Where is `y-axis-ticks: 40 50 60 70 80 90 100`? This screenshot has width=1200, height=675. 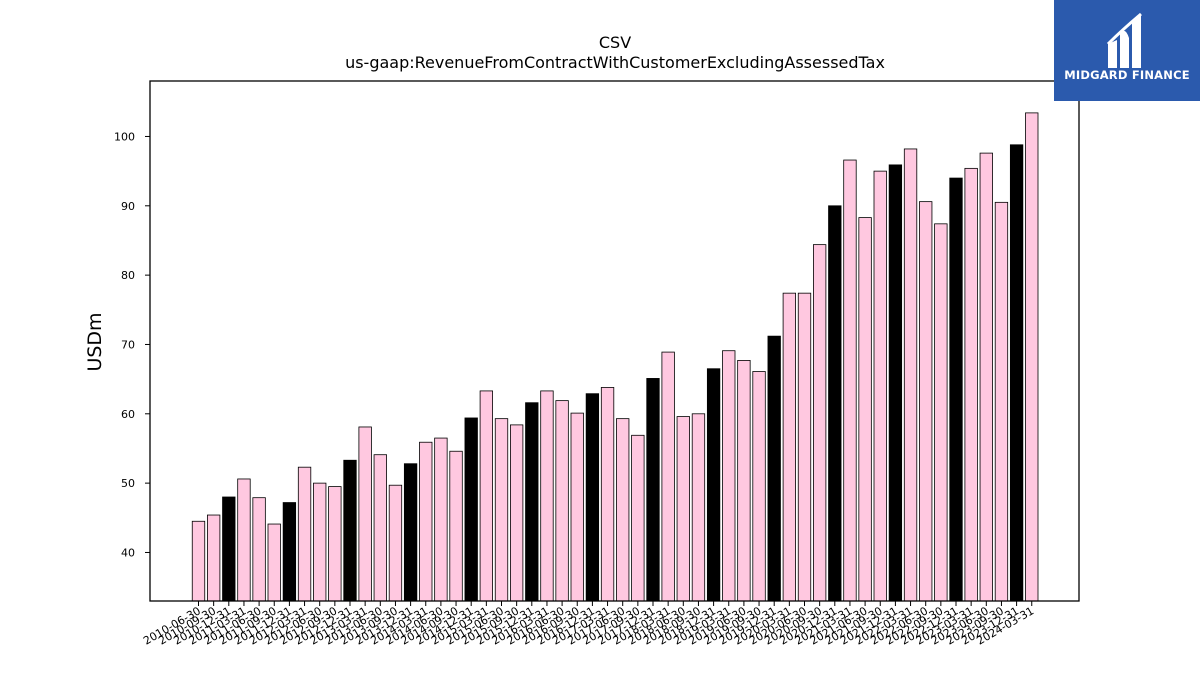 y-axis-ticks: 40 50 60 70 80 90 100 is located at coordinates (132, 344).